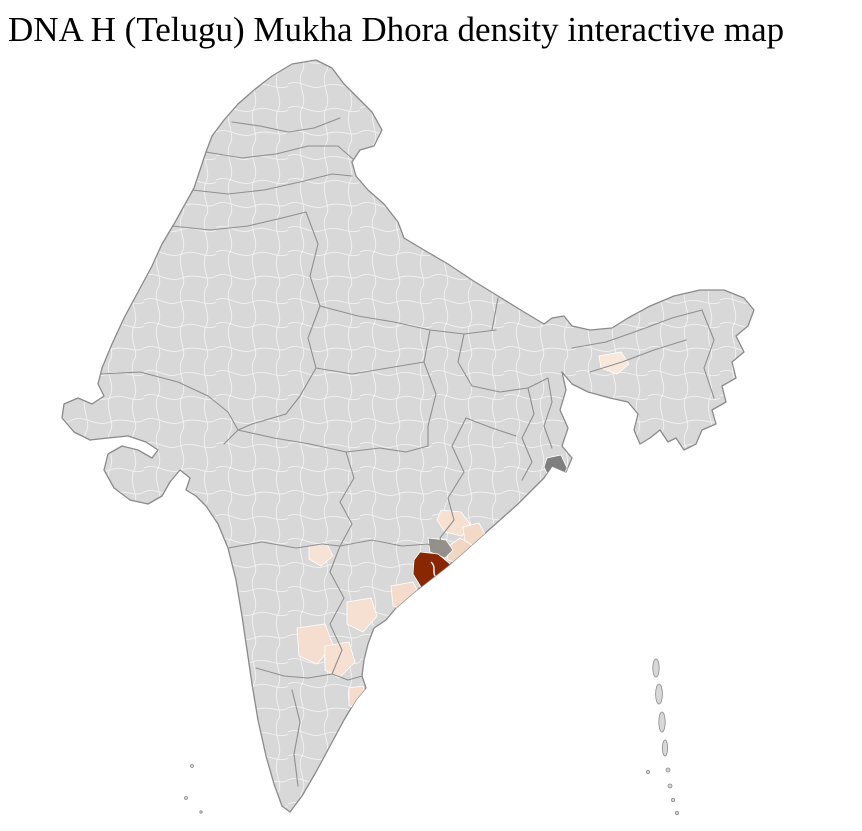 This screenshot has height=831, width=862. Describe the element at coordinates (614, 363) in the screenshot. I see `low-density-district-assam` at that location.